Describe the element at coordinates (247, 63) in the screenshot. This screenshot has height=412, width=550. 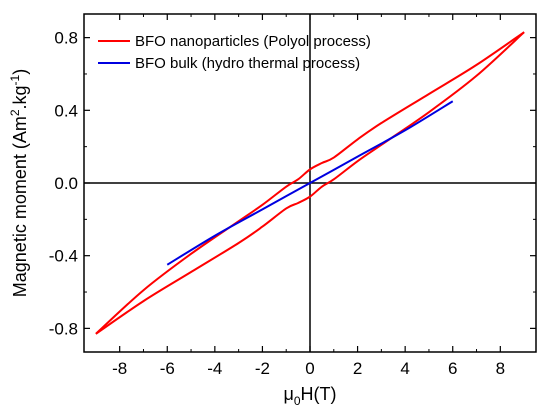
I see `legend-label-1: BFO bulk (hydro thermal process)` at that location.